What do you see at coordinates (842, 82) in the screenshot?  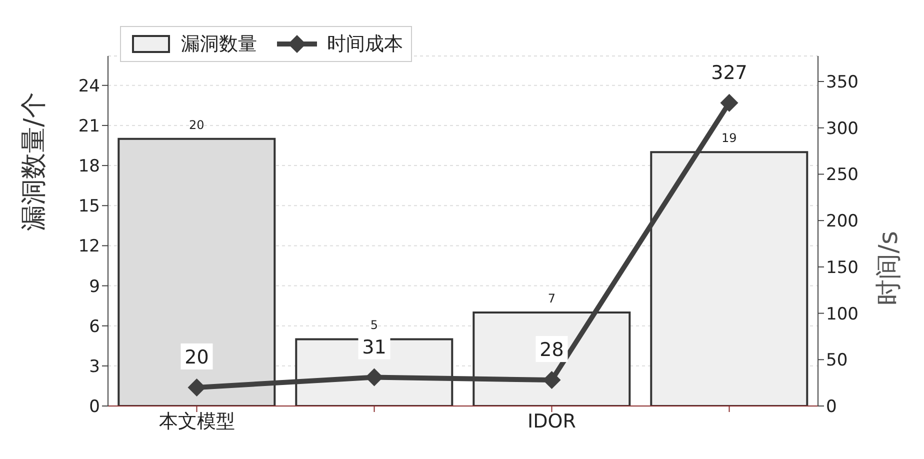 I see `y2-tick-label: 350` at bounding box center [842, 82].